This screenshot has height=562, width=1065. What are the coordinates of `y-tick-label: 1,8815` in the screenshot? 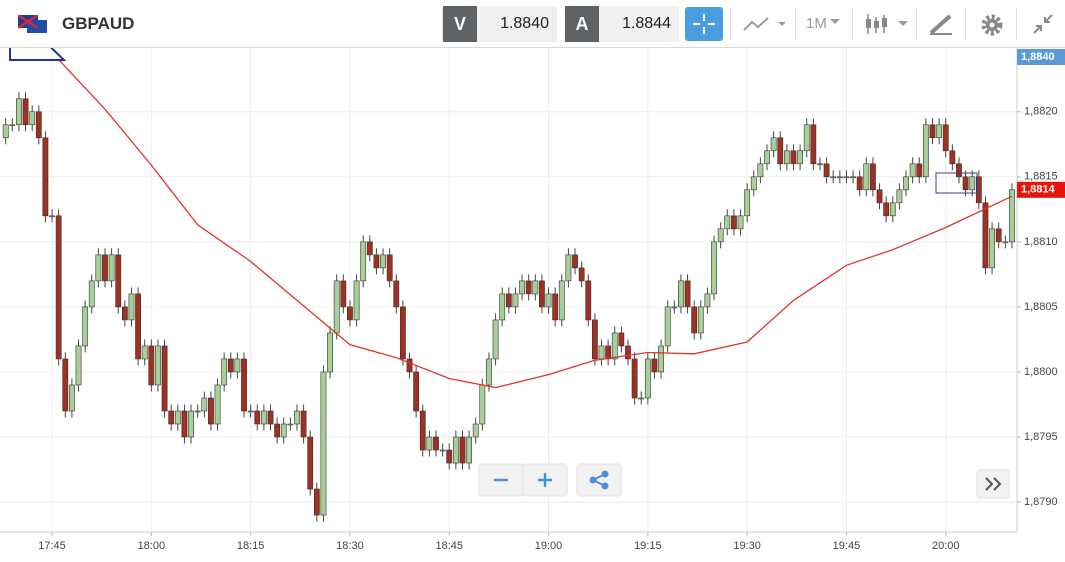 It's located at (1041, 177).